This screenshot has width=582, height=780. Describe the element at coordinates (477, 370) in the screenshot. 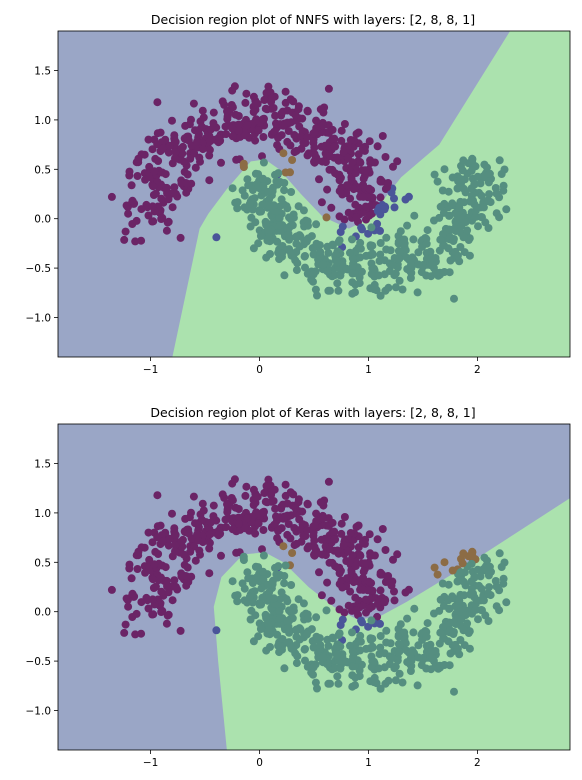

I see `x-tick-label: 2` at that location.